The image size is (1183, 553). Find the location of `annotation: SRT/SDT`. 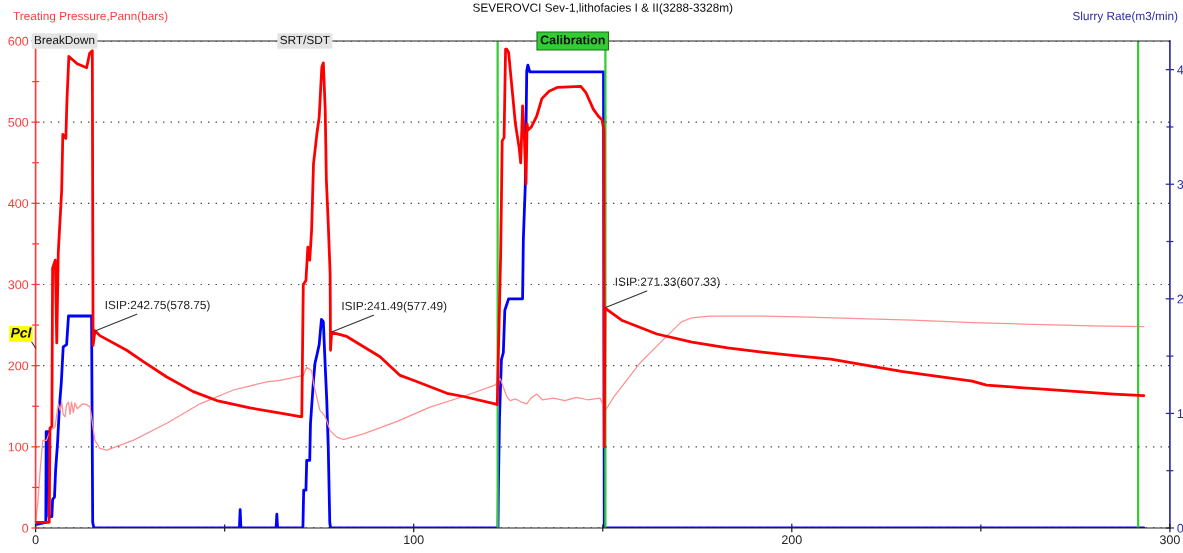

annotation: SRT/SDT is located at coordinates (305, 40).